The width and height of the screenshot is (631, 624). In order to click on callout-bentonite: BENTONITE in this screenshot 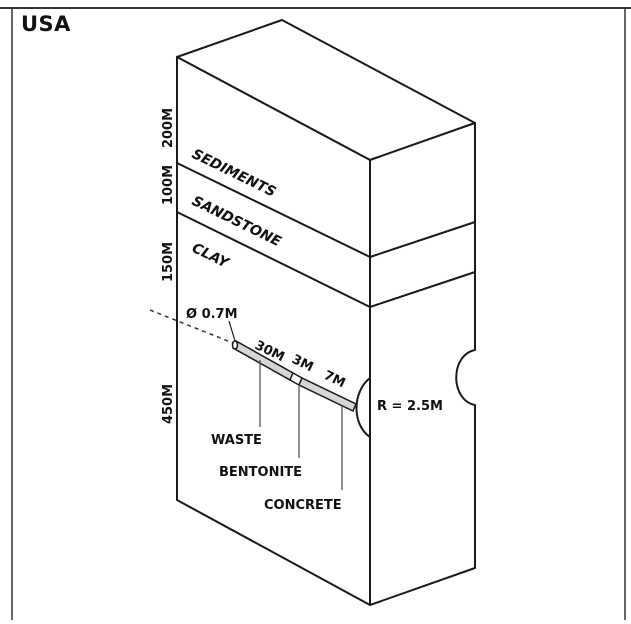, I will do `click(260, 472)`.